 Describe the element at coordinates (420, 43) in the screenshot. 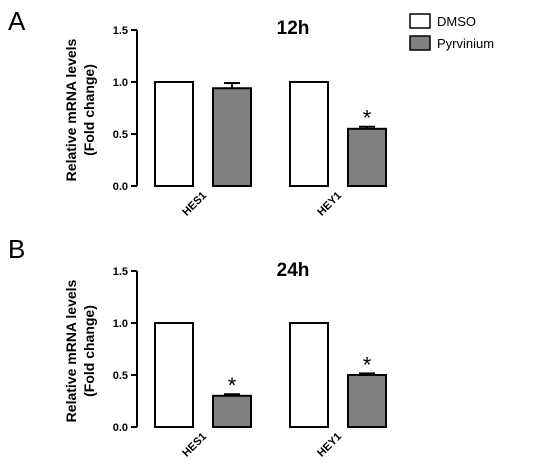

I see `legend-swatch-pyrvinium` at that location.